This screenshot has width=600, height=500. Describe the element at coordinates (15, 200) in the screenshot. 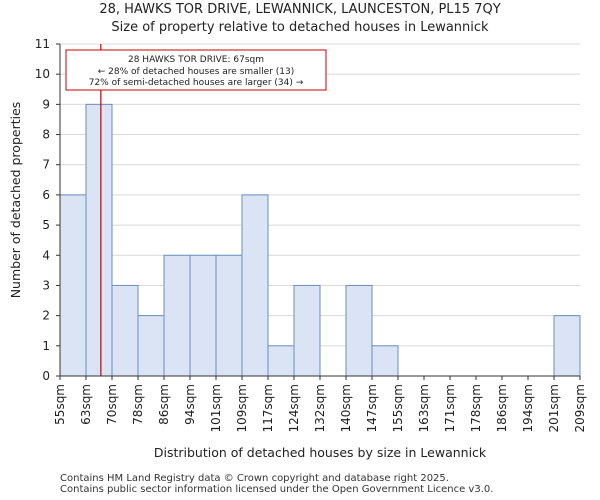

I see `y-axis-label: Number of detached properties` at that location.